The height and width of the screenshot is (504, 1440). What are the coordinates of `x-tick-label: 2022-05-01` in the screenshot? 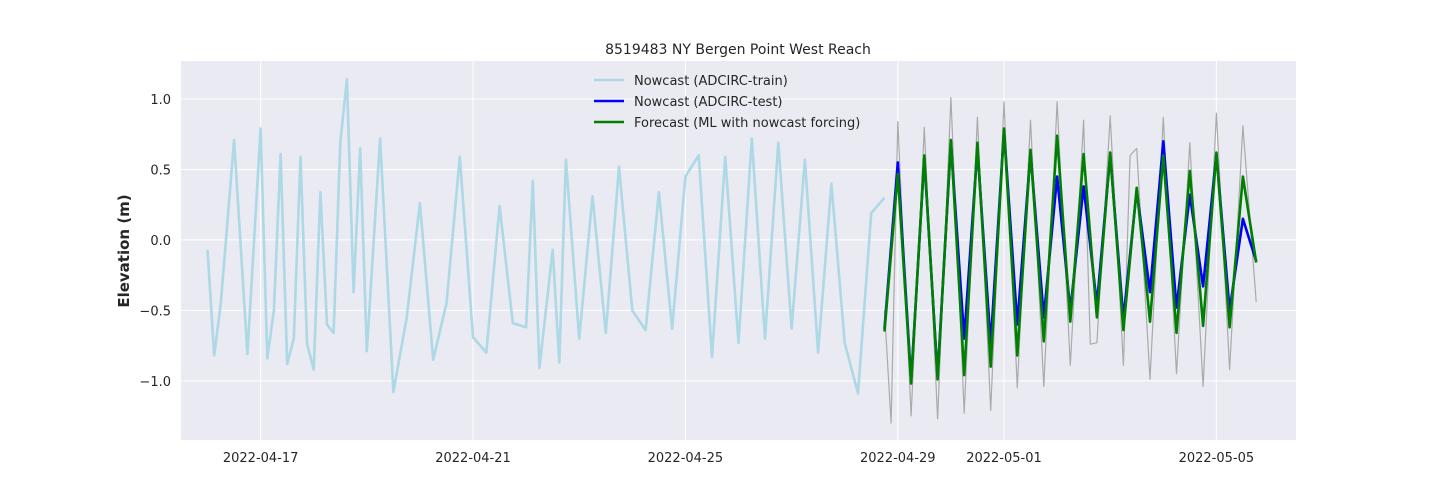 It's located at (1004, 458).